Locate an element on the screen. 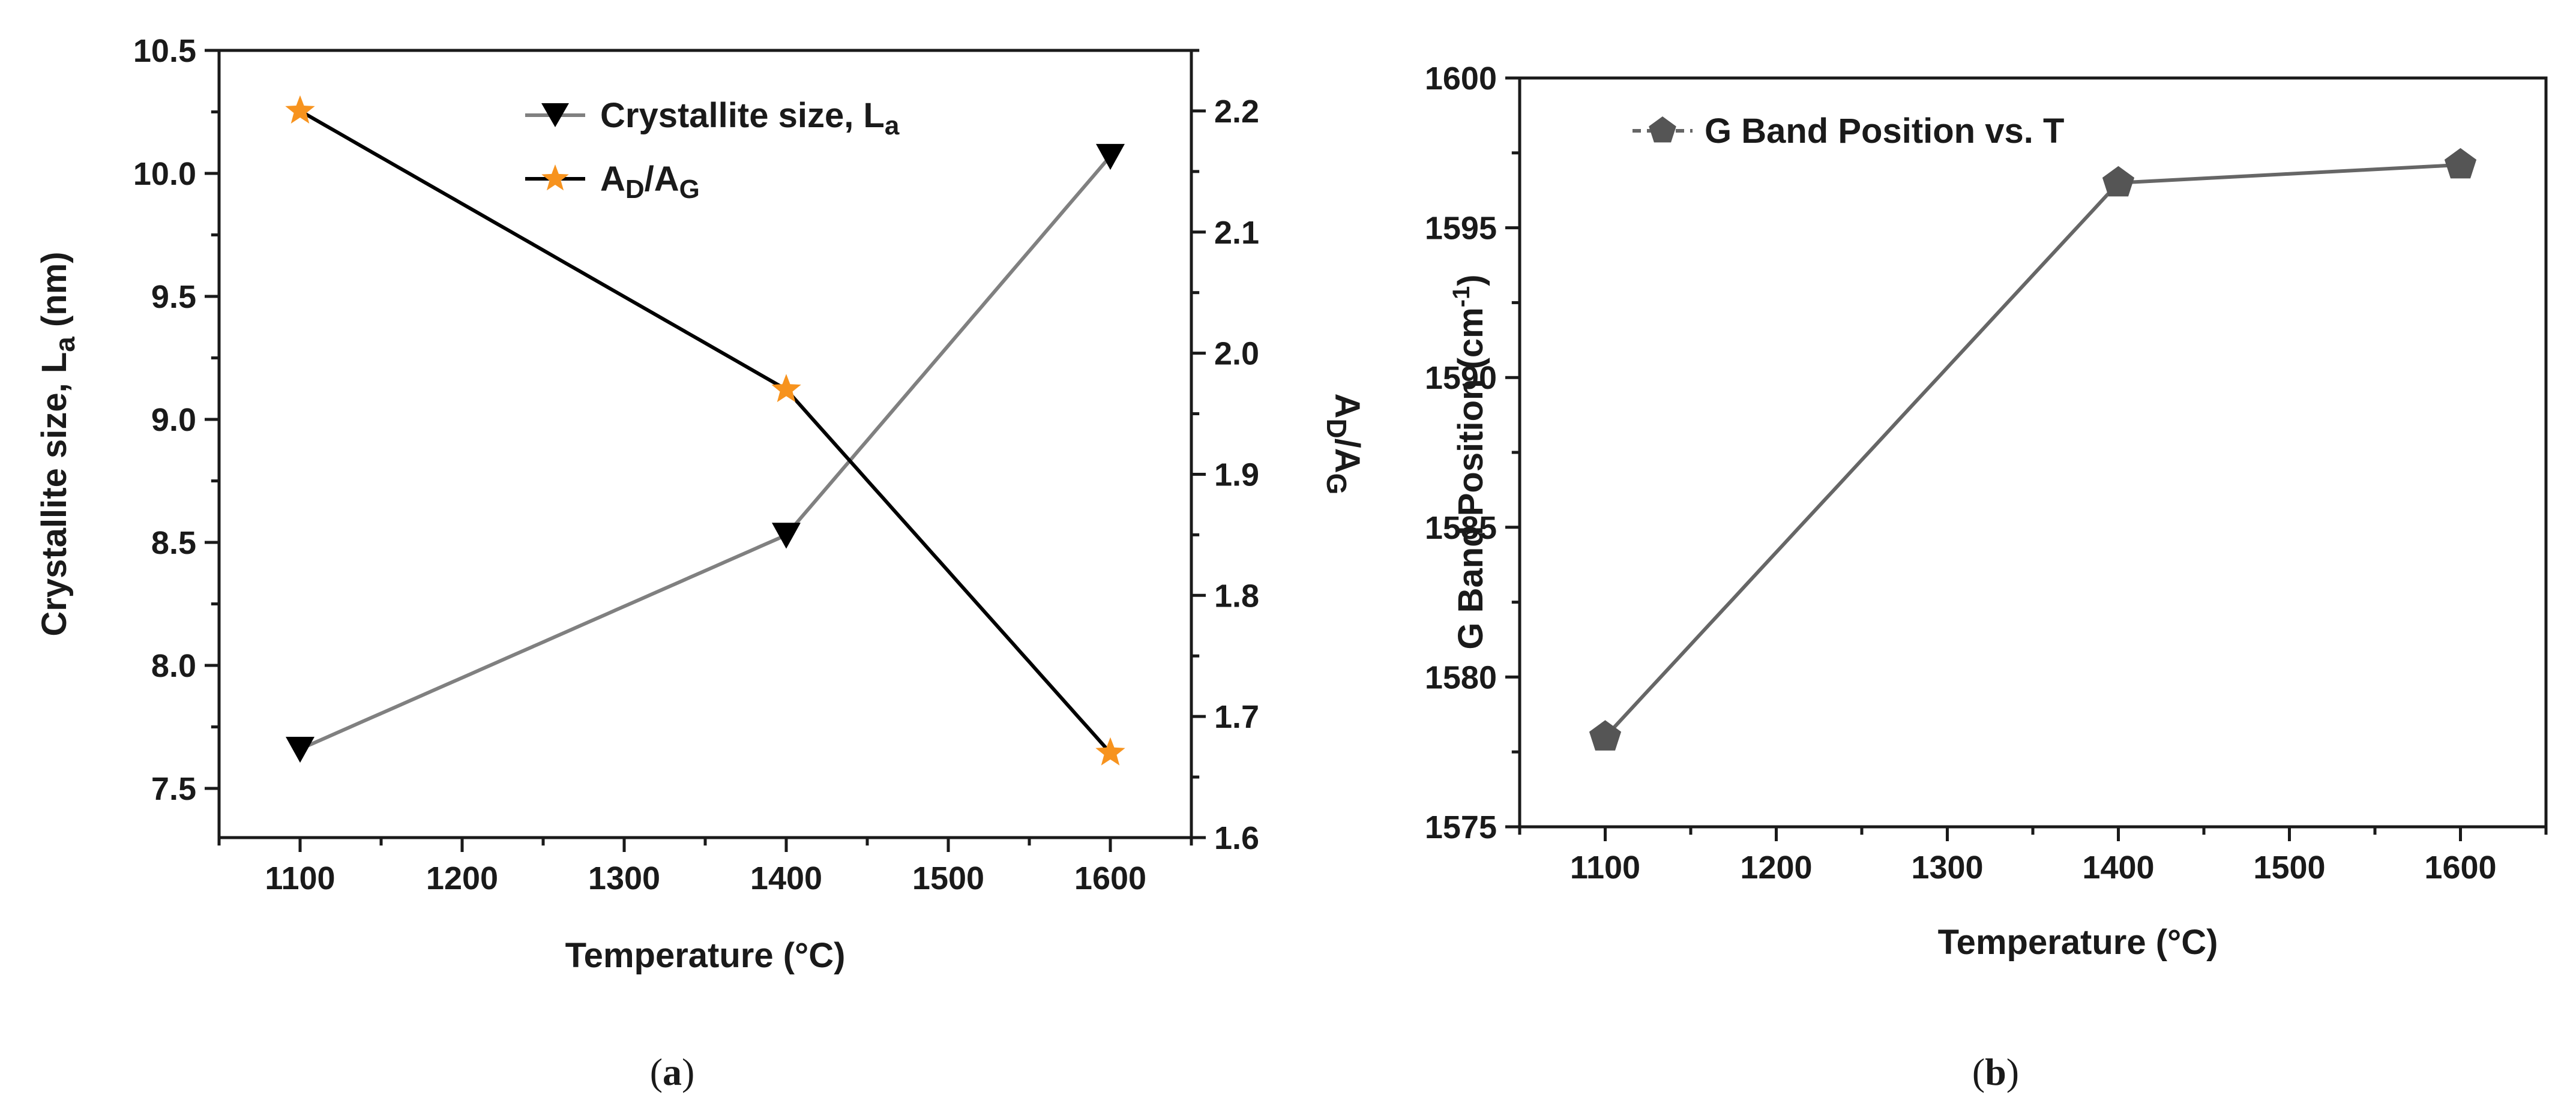 The width and height of the screenshot is (2576, 1104). y-tick-label: 8.5 is located at coordinates (173, 543).